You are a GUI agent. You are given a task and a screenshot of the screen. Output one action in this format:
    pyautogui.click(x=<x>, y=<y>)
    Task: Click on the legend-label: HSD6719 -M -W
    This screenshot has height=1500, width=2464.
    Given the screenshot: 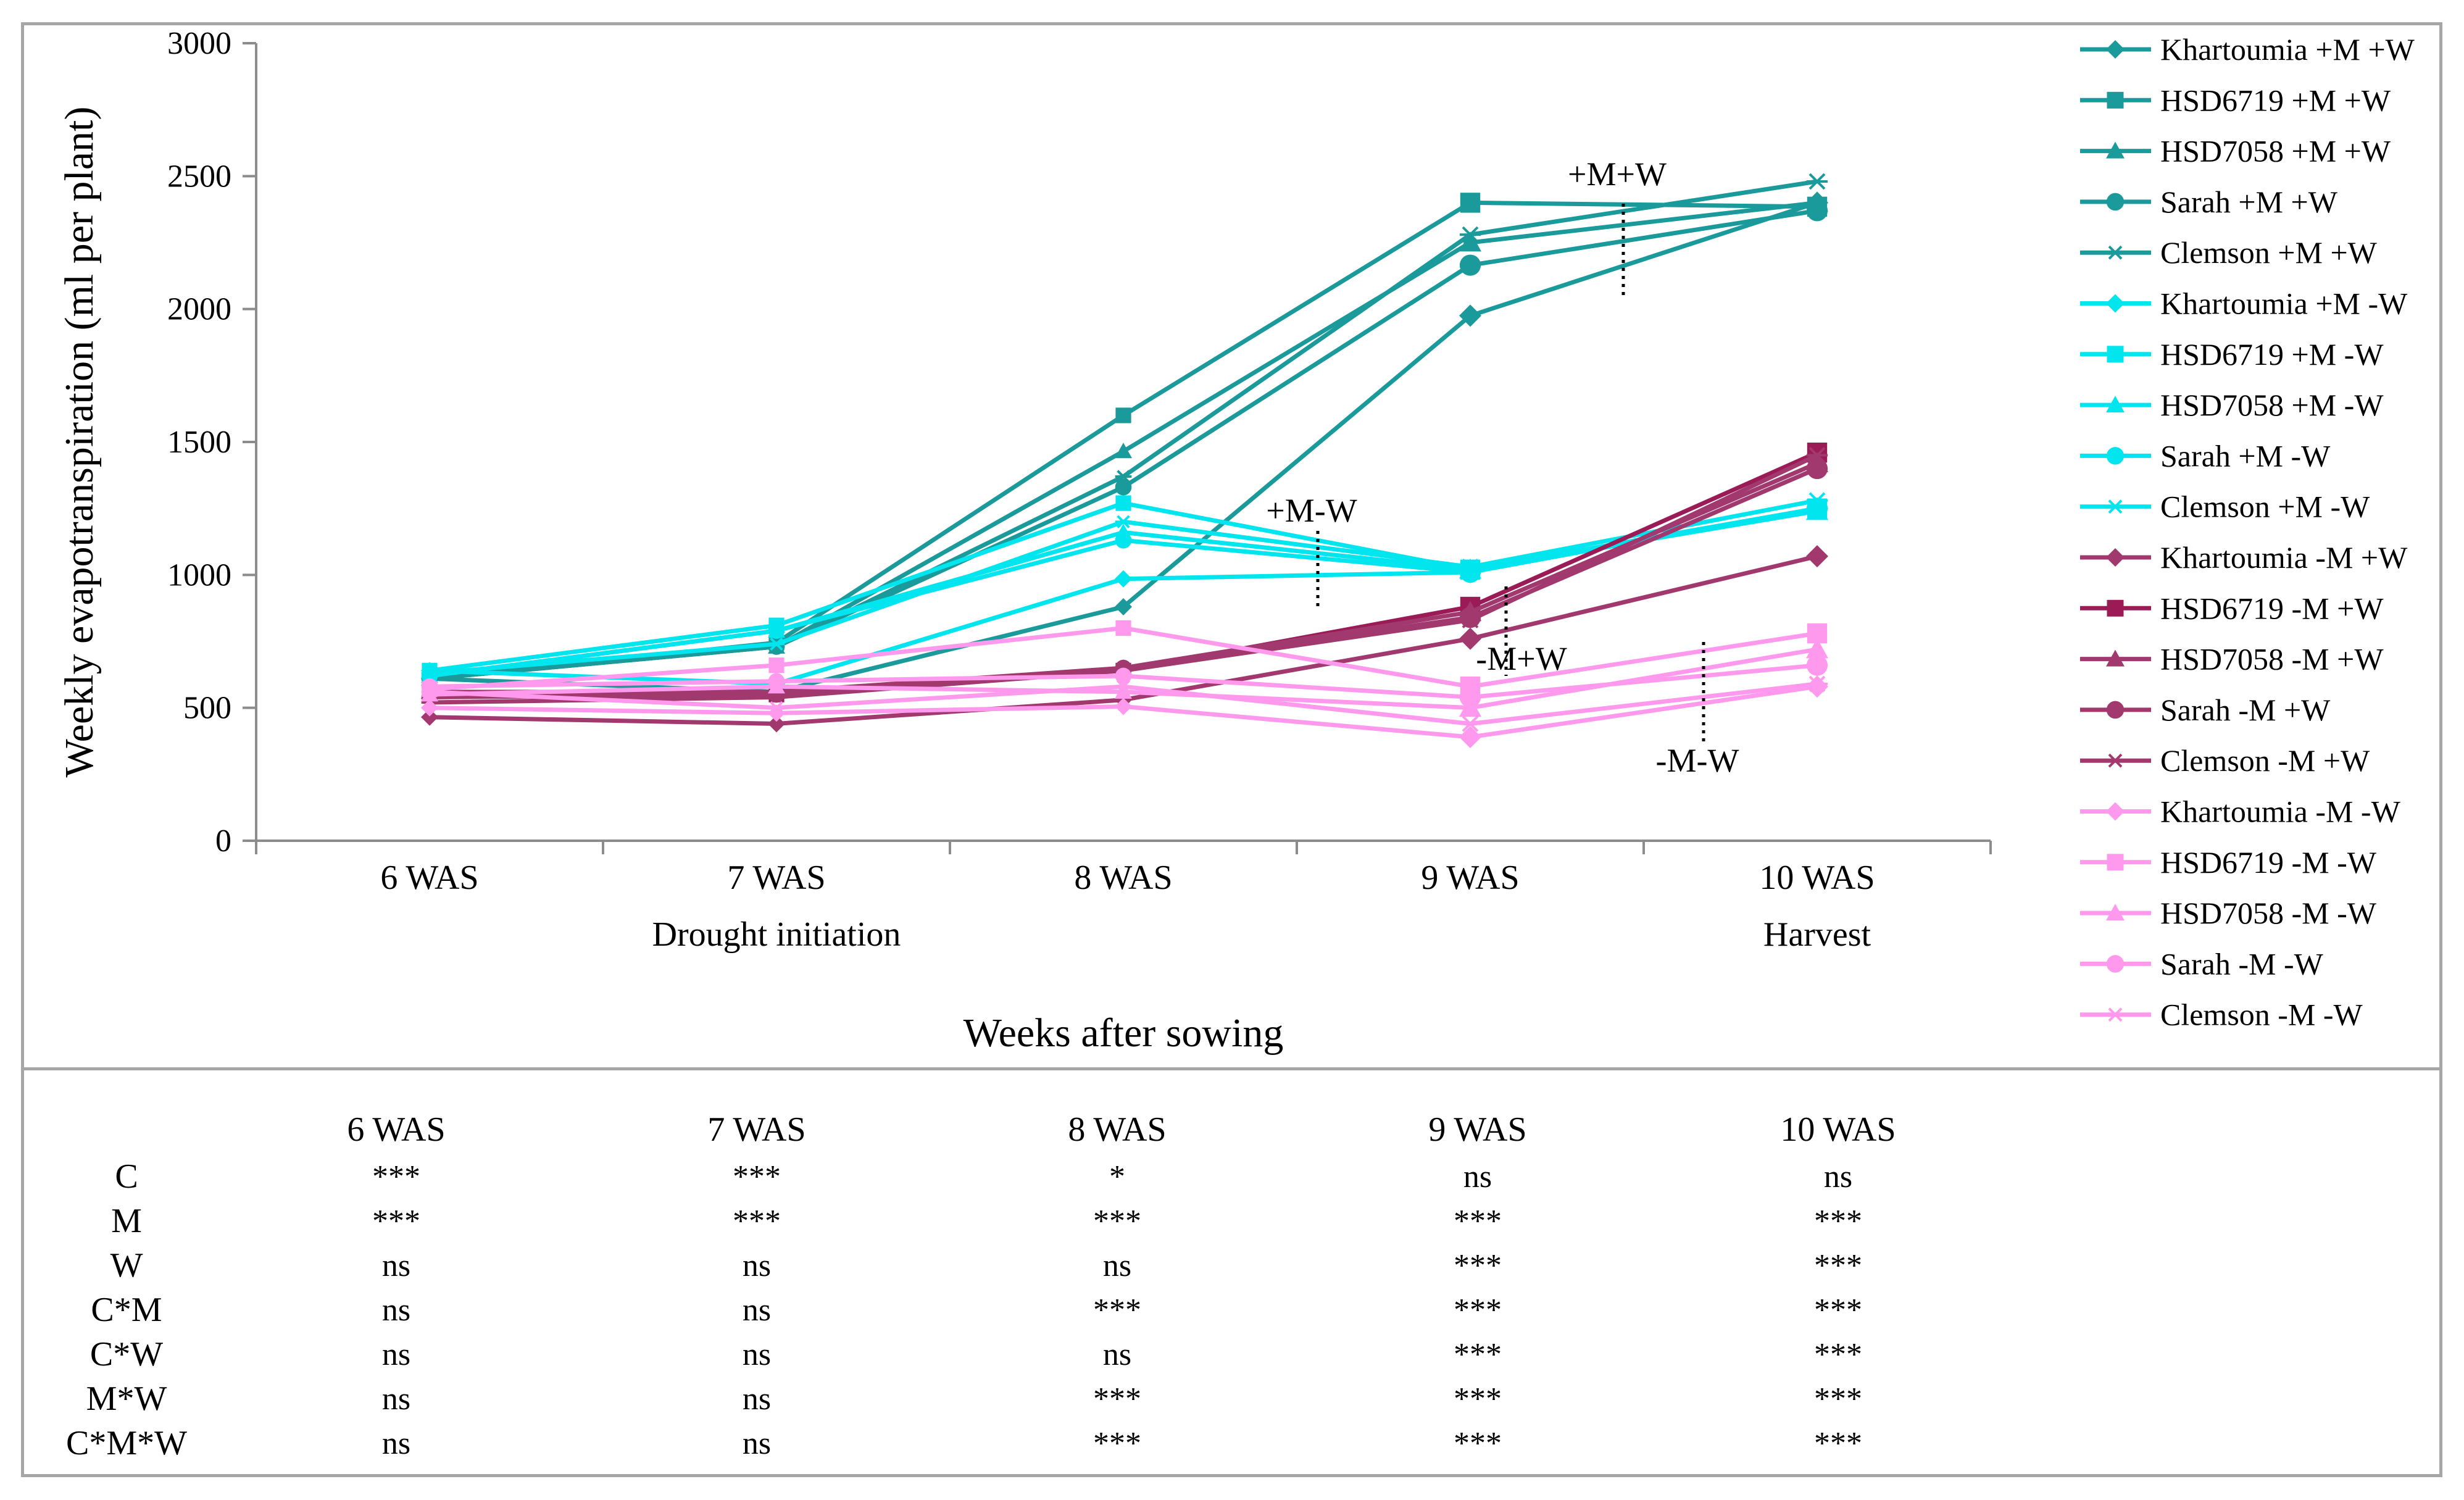 What is the action you would take?
    pyautogui.click(x=2268, y=862)
    